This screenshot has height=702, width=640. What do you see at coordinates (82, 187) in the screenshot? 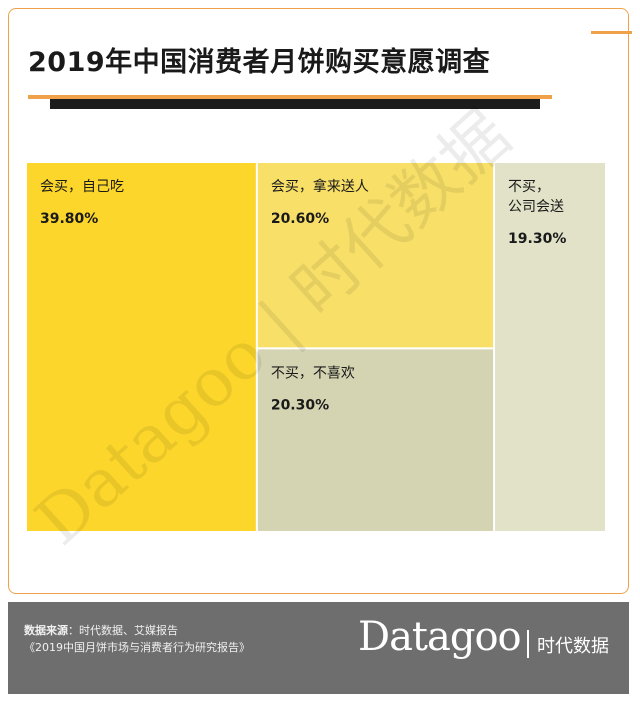
I see `cell-label: 会买，自己吃` at bounding box center [82, 187].